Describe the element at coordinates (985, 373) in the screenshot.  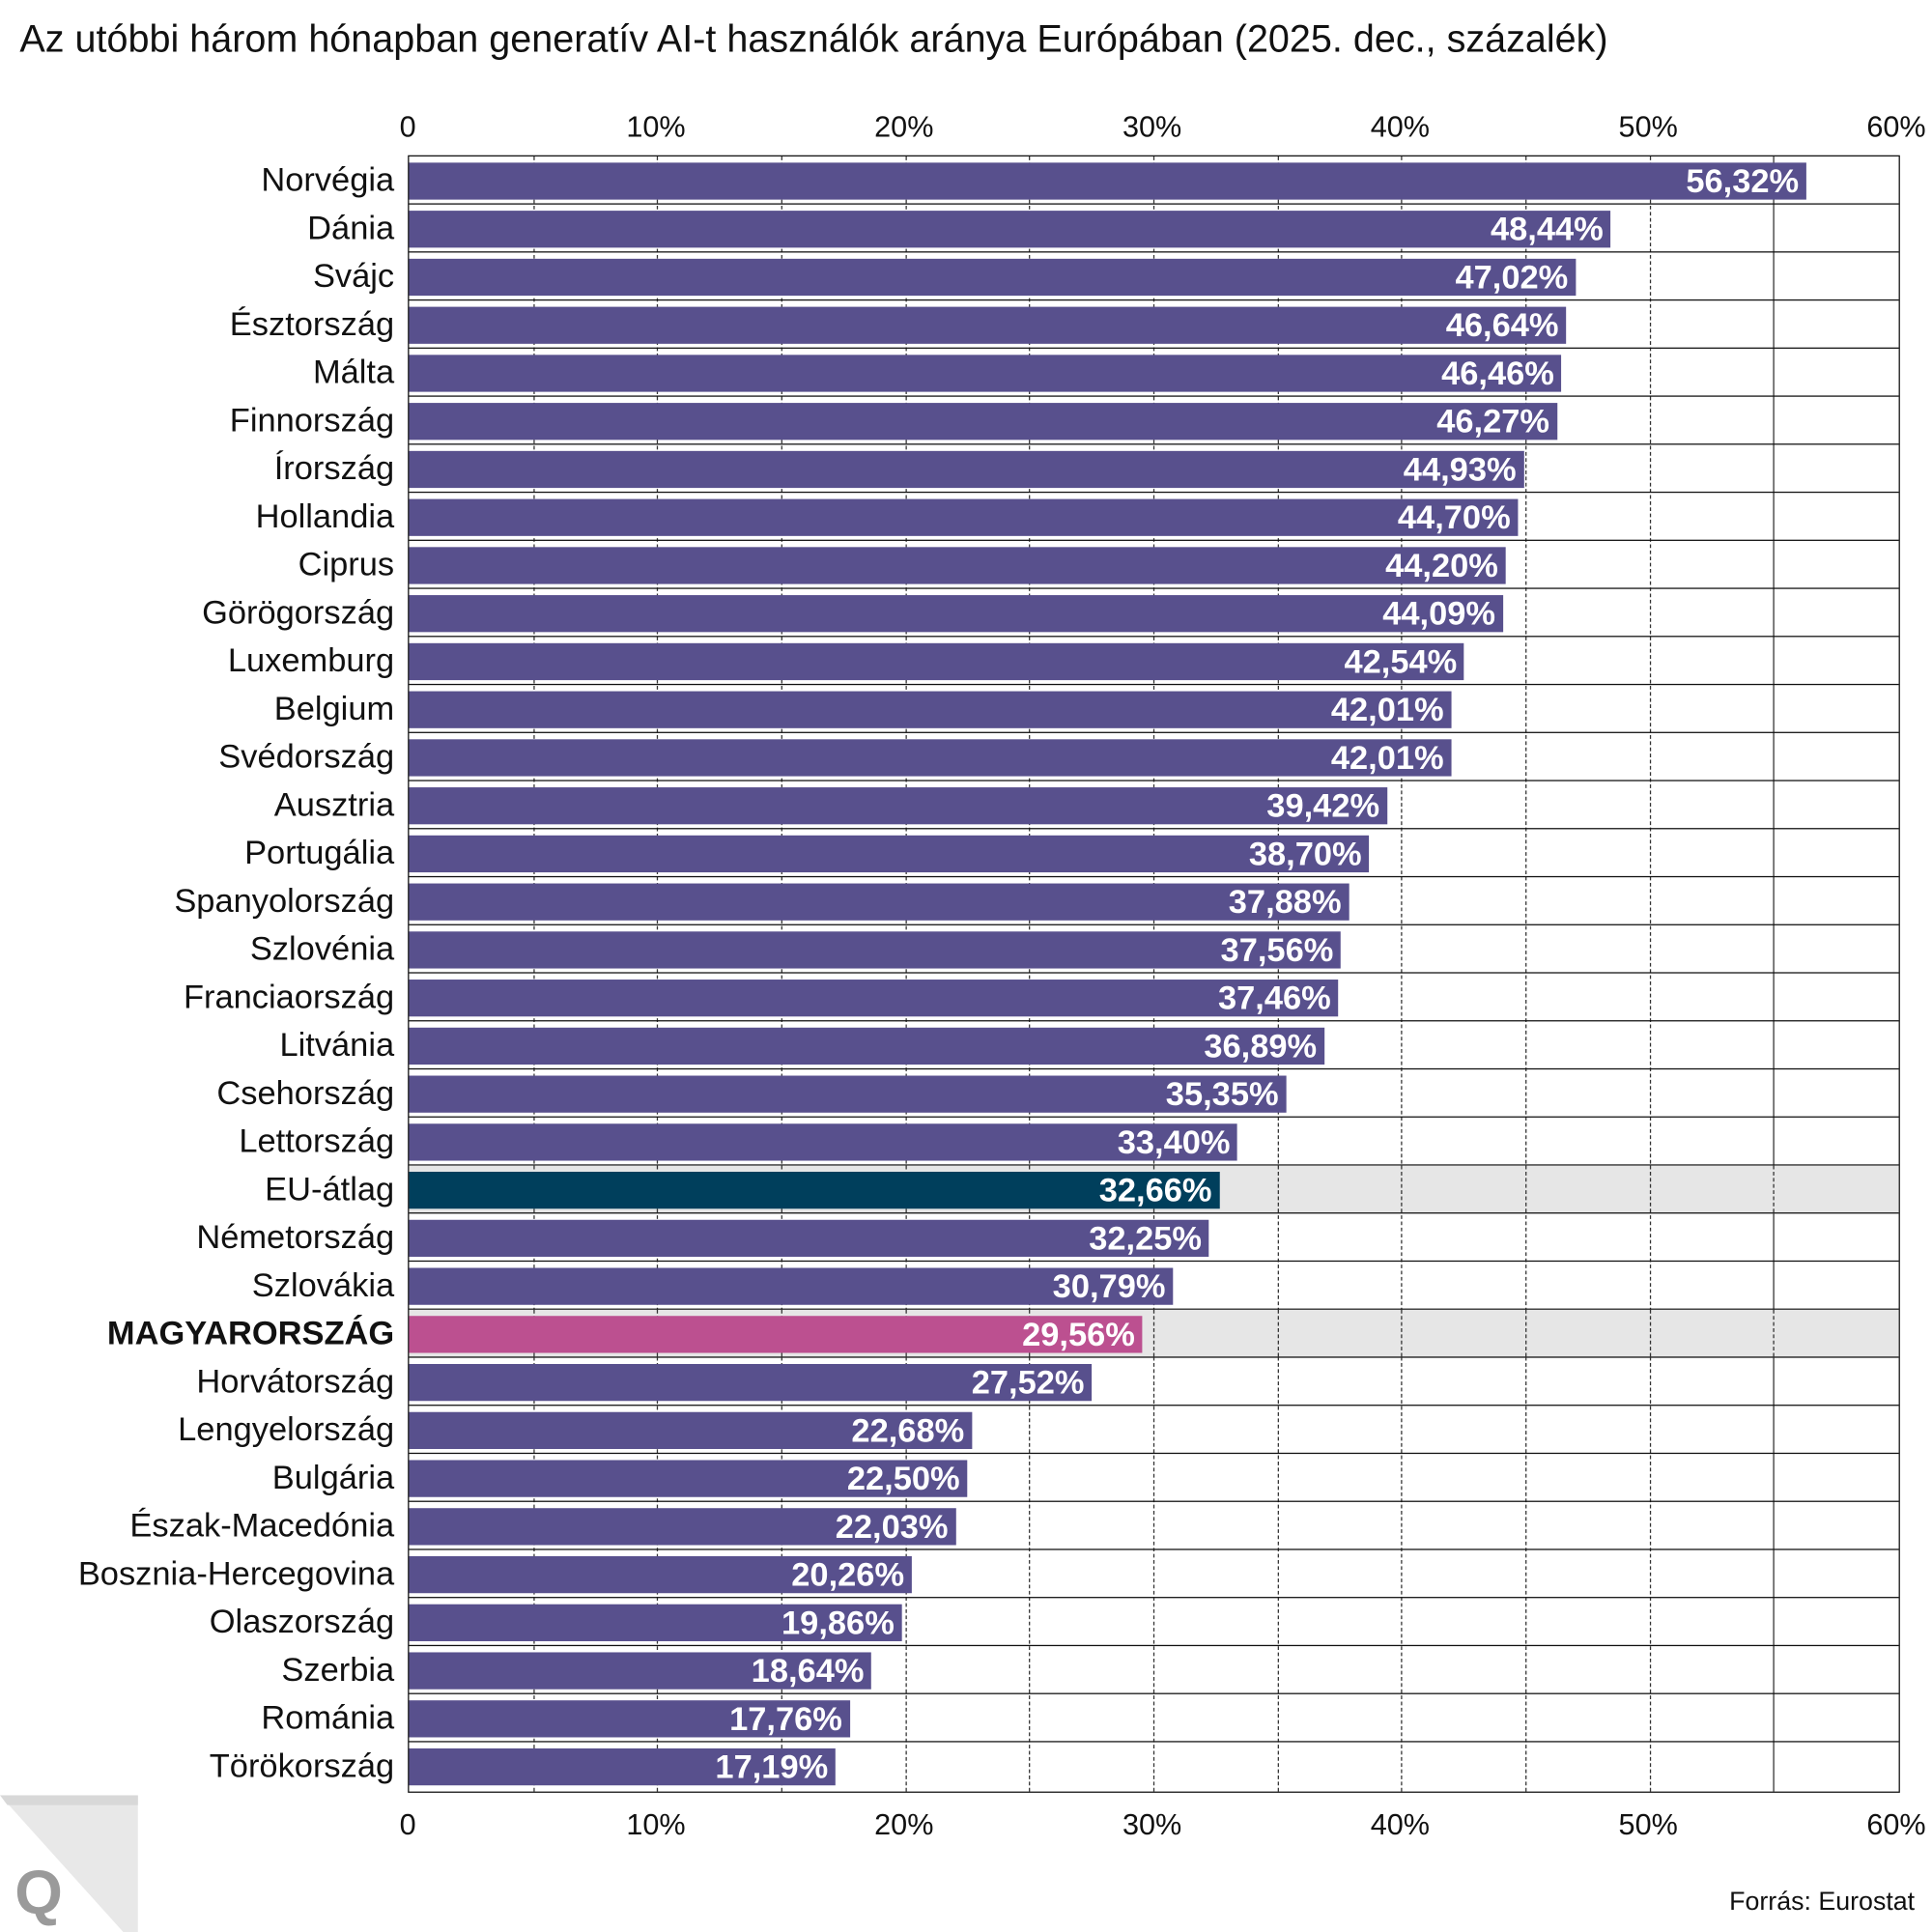
I see `bar: 46,46%` at that location.